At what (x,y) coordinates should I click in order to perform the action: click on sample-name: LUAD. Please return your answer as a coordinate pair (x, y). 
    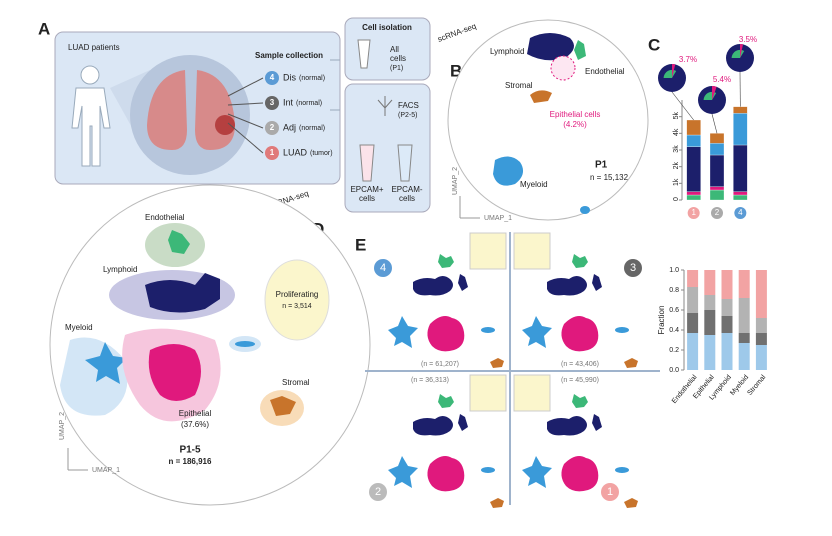
    Looking at the image, I should click on (295, 152).